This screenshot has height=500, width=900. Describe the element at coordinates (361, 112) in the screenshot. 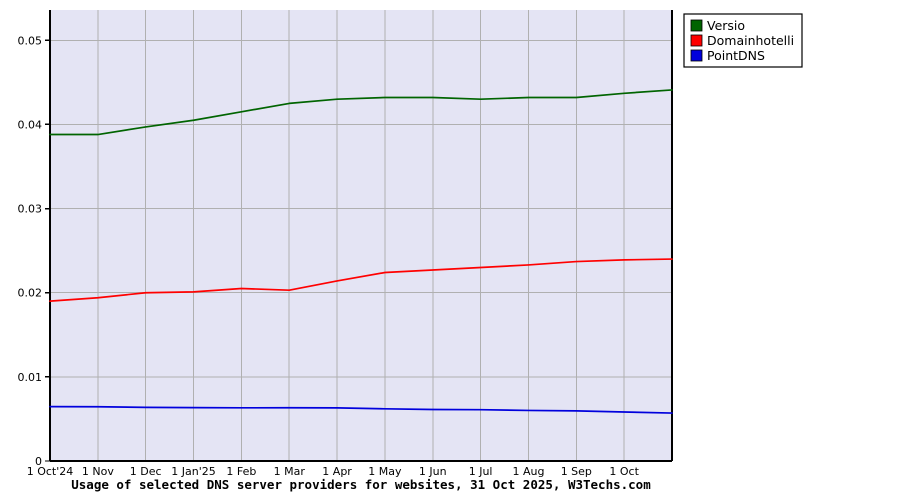

I see `series-line-versio` at that location.